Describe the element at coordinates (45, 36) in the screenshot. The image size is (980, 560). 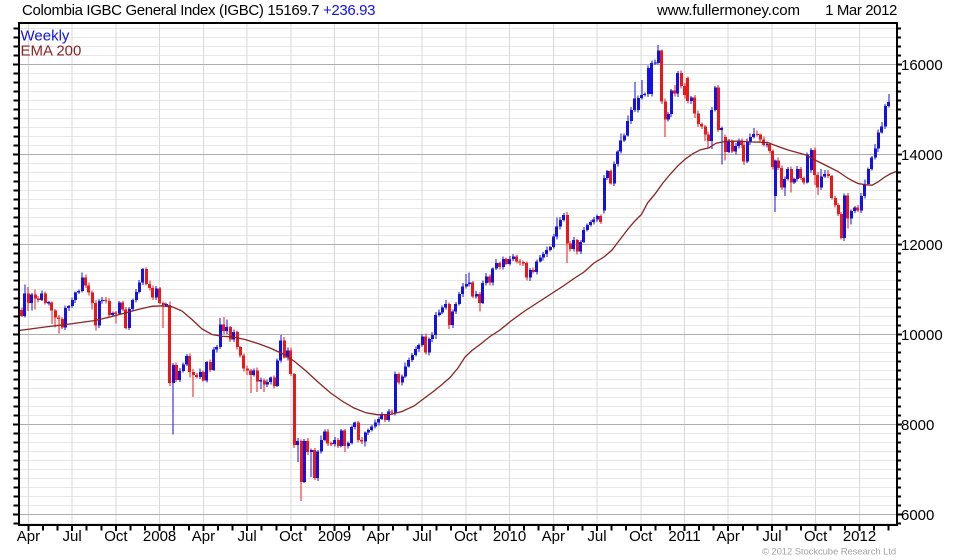
I see `svg-text: Weekly` at that location.